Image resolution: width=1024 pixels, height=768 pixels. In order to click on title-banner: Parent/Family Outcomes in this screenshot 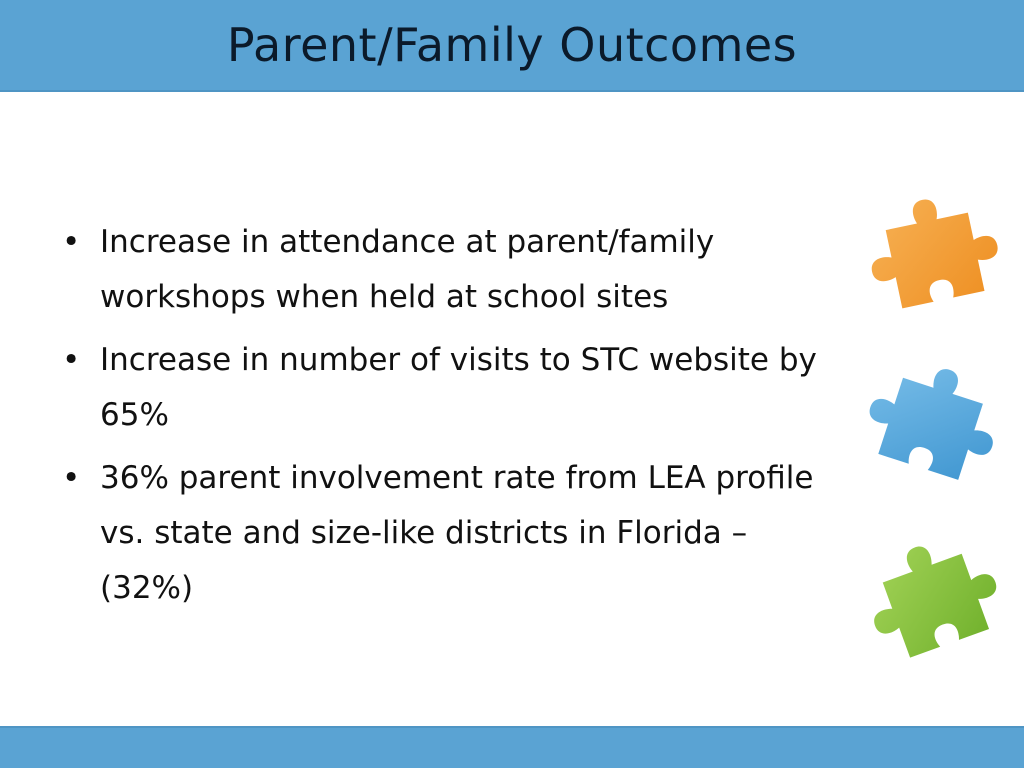, I will do `click(512, 46)`.